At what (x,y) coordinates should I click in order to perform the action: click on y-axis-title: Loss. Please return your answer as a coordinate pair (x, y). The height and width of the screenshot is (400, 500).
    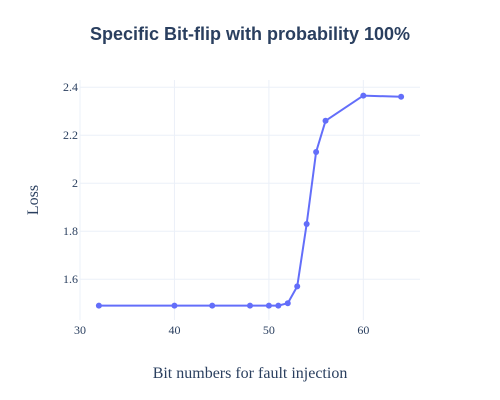
    Looking at the image, I should click on (33, 200).